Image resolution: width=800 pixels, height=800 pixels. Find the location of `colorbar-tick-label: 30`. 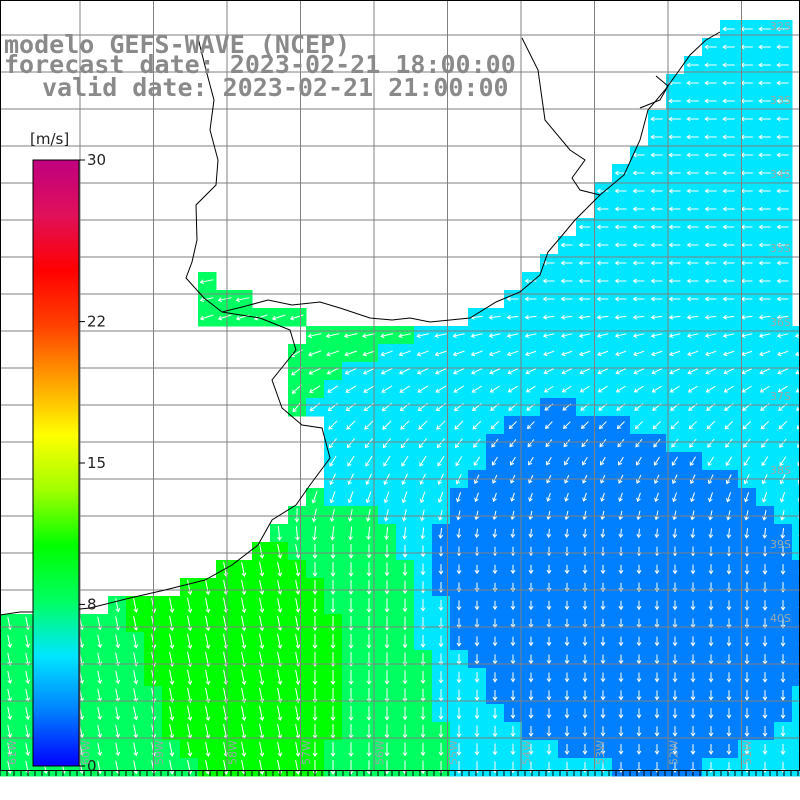

colorbar-tick-label: 30 is located at coordinates (96, 160).